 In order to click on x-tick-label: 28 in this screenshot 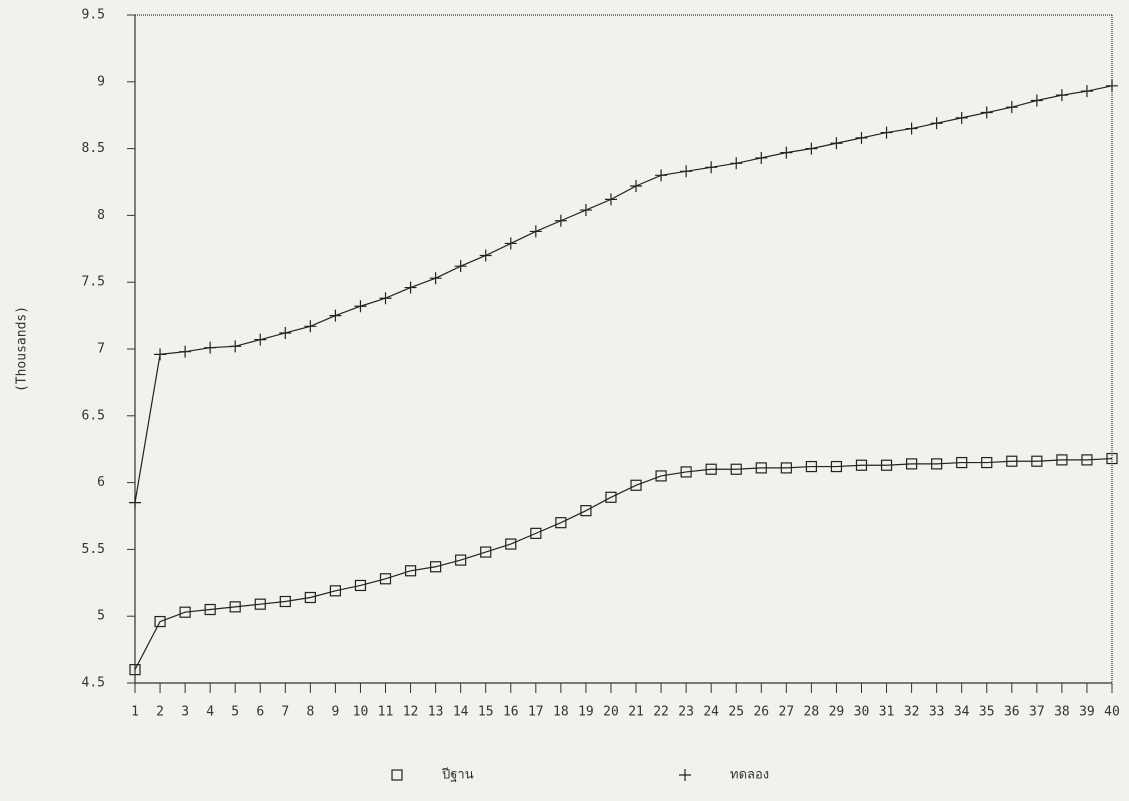, I will do `click(812, 712)`.